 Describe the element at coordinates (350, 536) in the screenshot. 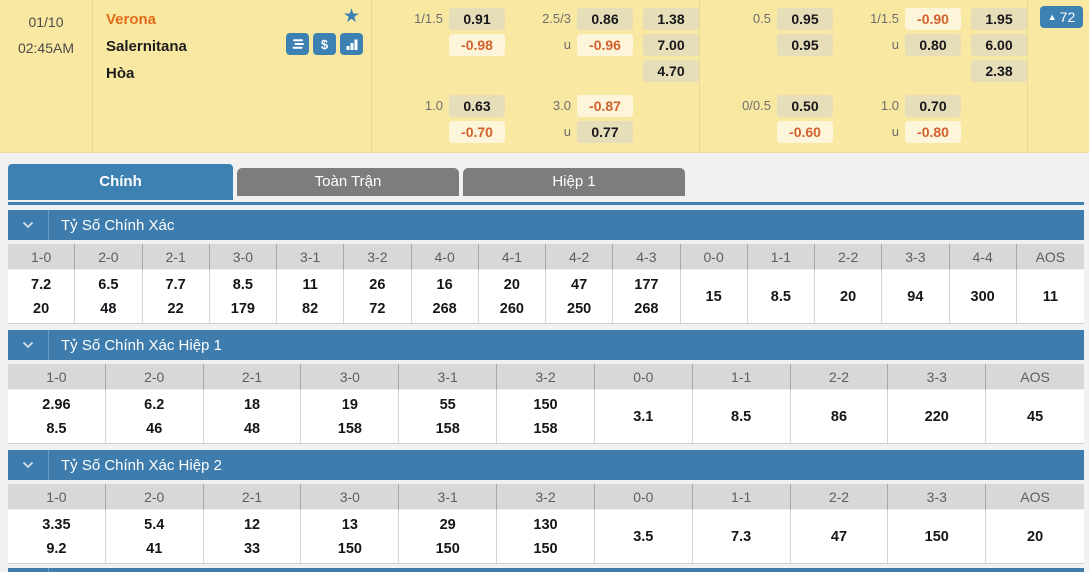

I see `score-odds-cell-3-0: 13 150` at that location.